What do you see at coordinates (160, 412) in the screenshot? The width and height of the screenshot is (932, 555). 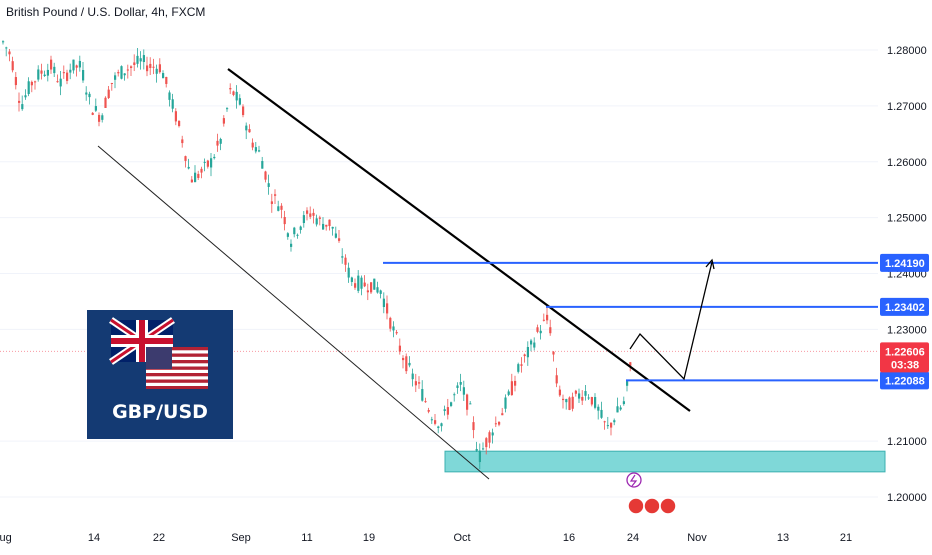 I see `logo-text: GBP/USD` at bounding box center [160, 412].